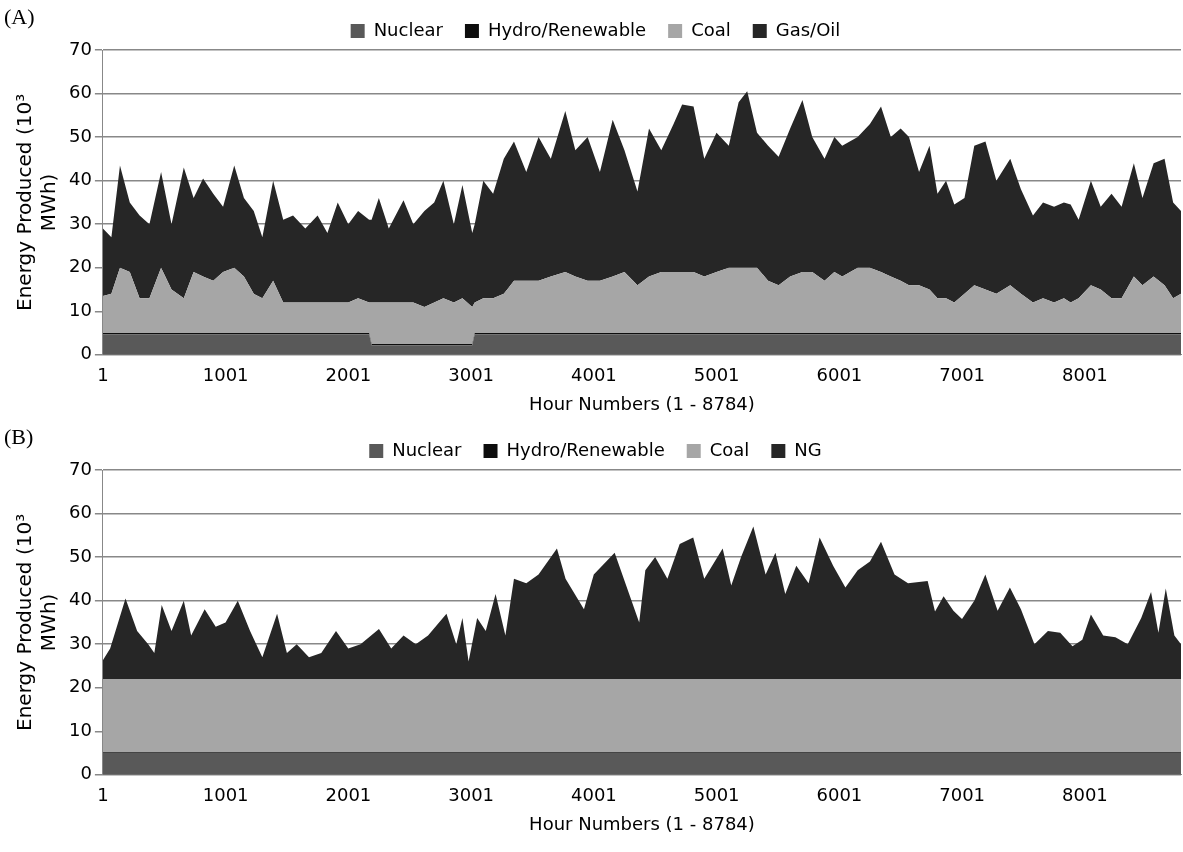 This screenshot has height=852, width=1183. Describe the element at coordinates (808, 29) in the screenshot. I see `legend-label: Gas/Oil` at that location.